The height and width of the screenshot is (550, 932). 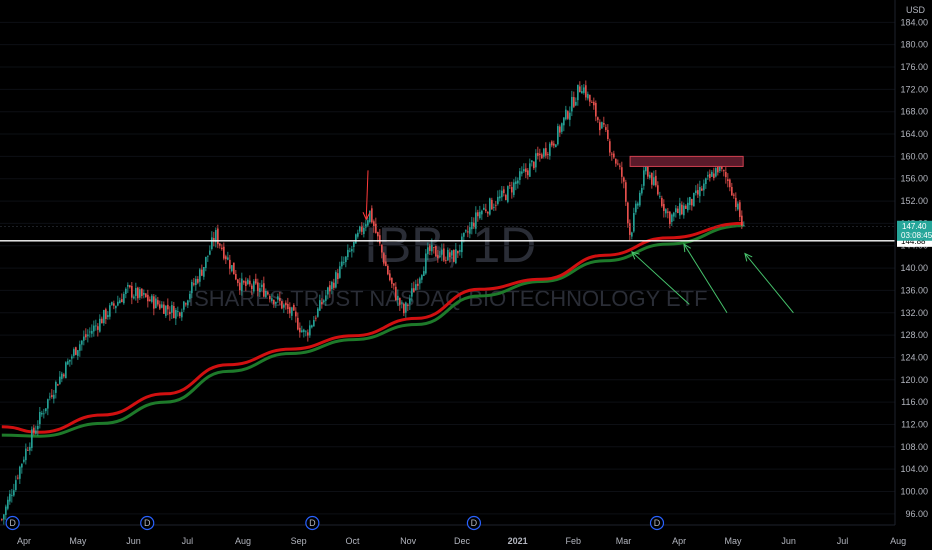 I want to click on price-tick-label: 104.00, so click(x=914, y=469).